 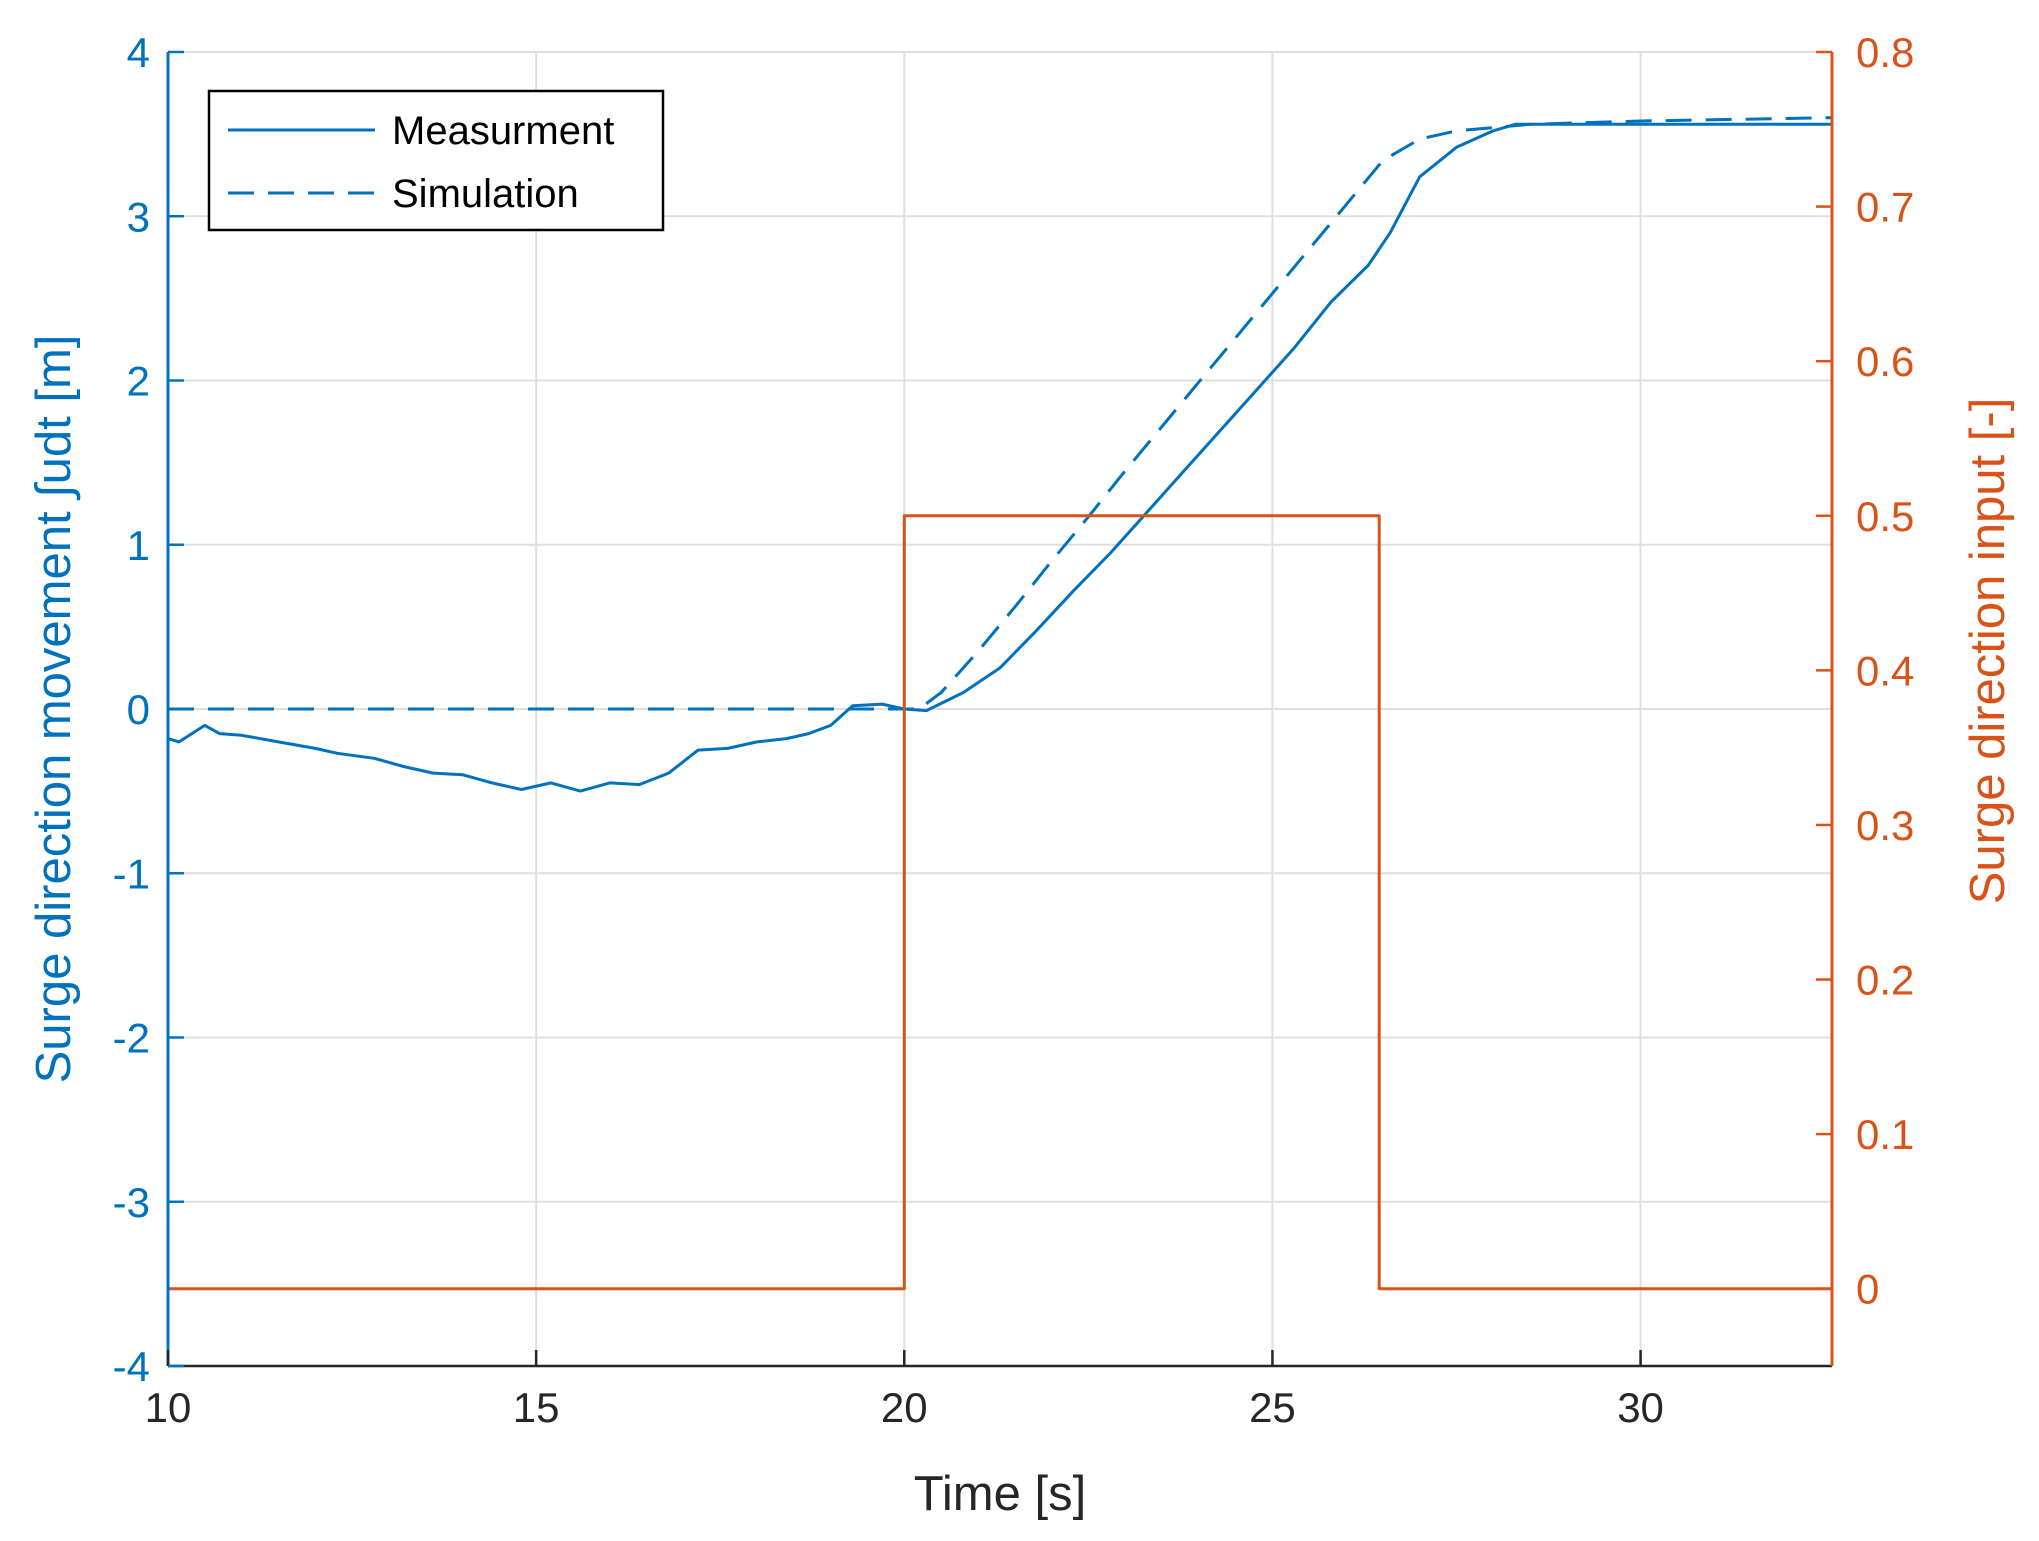 I want to click on y-right-tick-label: 0.7, so click(x=1885, y=207).